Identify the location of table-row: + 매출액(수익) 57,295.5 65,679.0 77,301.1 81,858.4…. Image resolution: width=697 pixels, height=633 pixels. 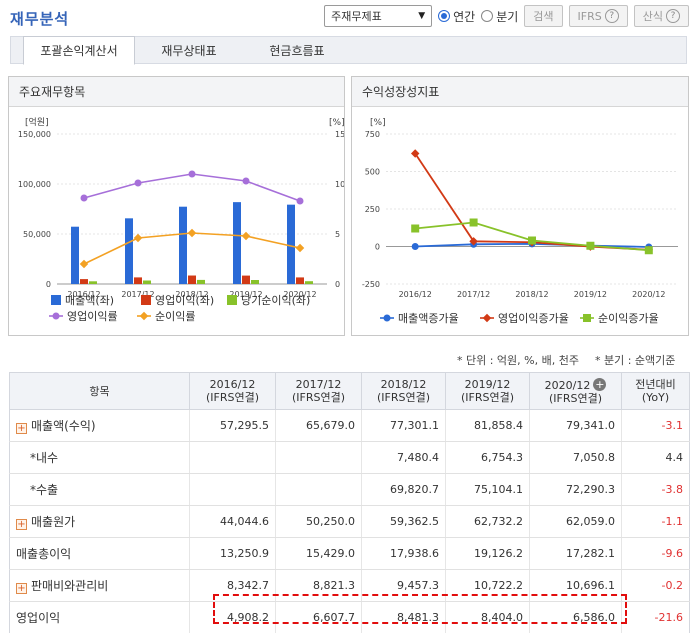
(349, 425).